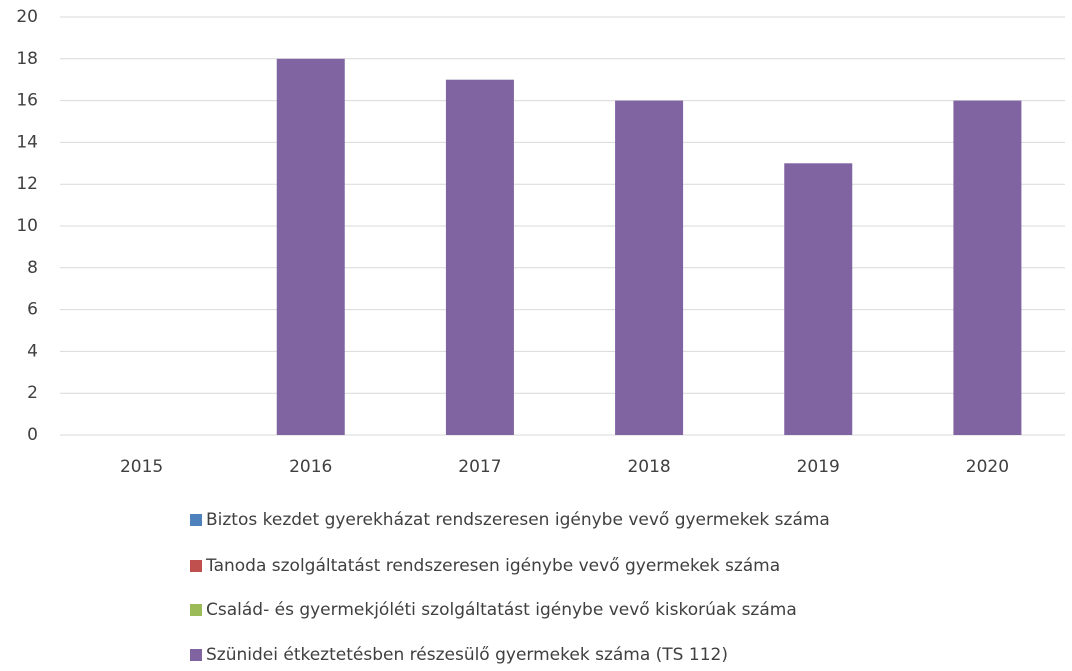 This screenshot has width=1072, height=671. What do you see at coordinates (648, 467) in the screenshot?
I see `x-tick-label: 2018` at bounding box center [648, 467].